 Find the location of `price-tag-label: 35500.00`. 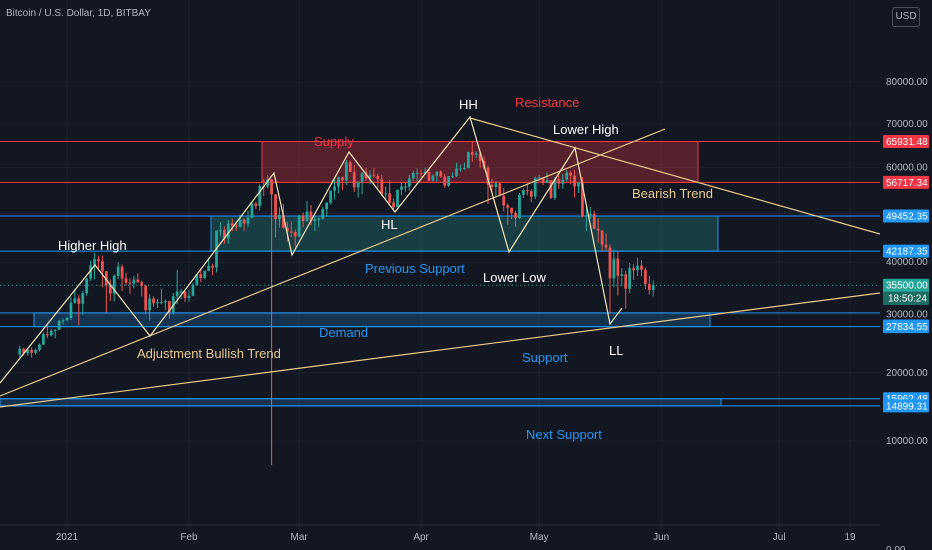

price-tag-label: 35500.00 is located at coordinates (907, 286).